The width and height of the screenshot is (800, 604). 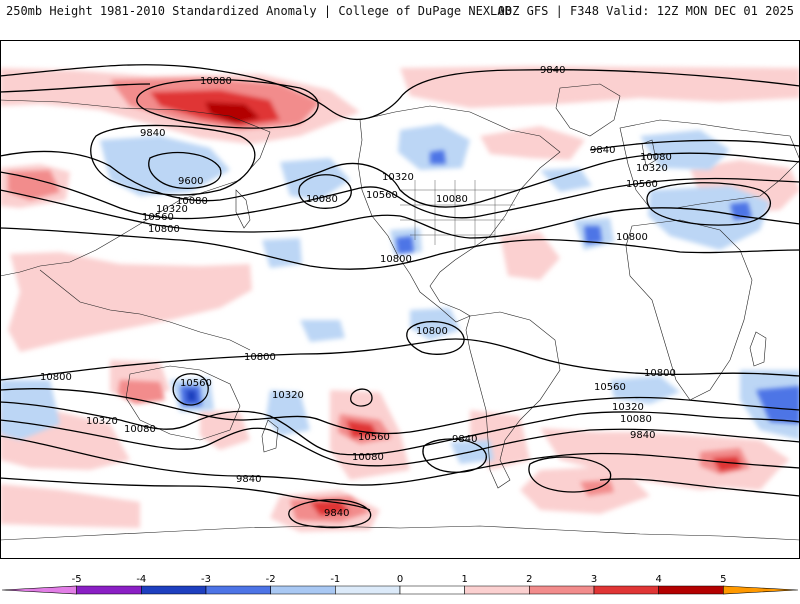 I want to click on colorbar-tick-label: -5, so click(x=77, y=579).